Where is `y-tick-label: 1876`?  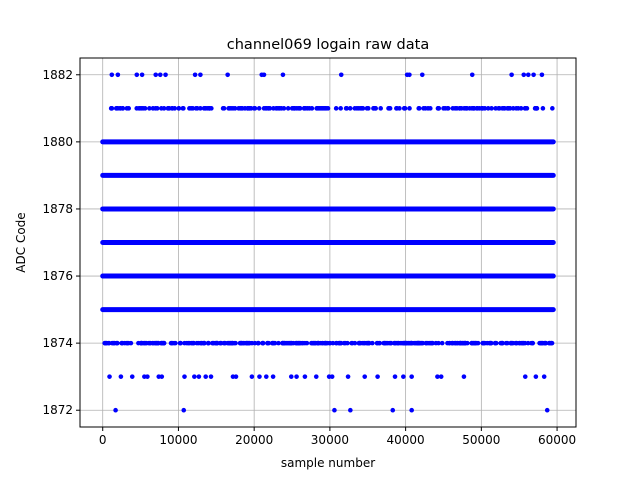
y-tick-label: 1876 is located at coordinates (57, 276).